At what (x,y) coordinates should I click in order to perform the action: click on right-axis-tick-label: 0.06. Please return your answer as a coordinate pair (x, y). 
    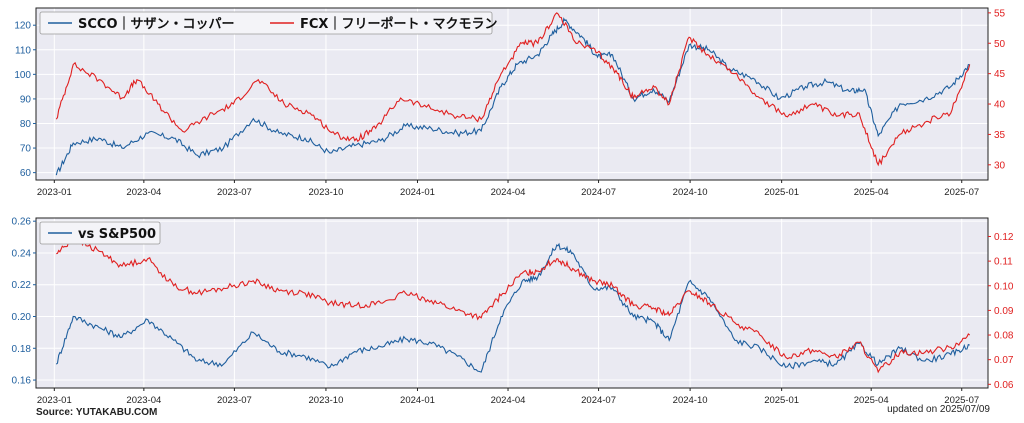
    Looking at the image, I should click on (1004, 385).